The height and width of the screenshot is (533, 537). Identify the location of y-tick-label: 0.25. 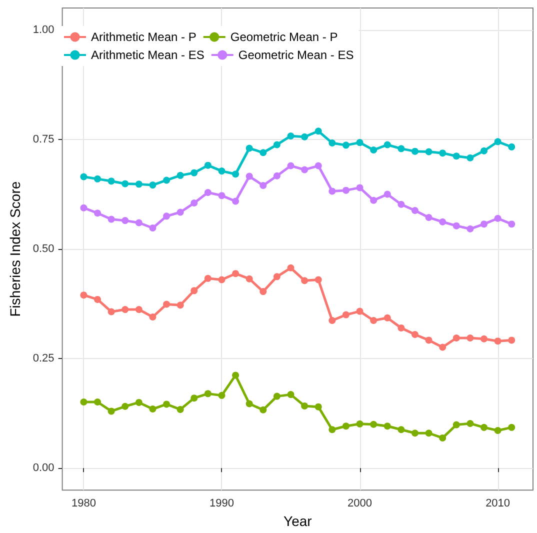
(43, 358).